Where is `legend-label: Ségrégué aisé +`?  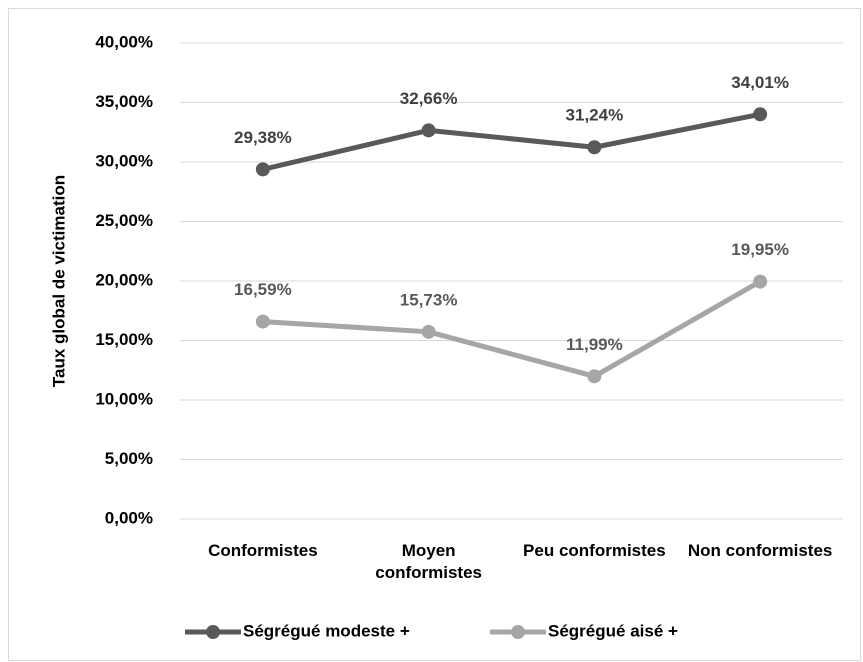 legend-label: Ségrégué aisé + is located at coordinates (613, 630).